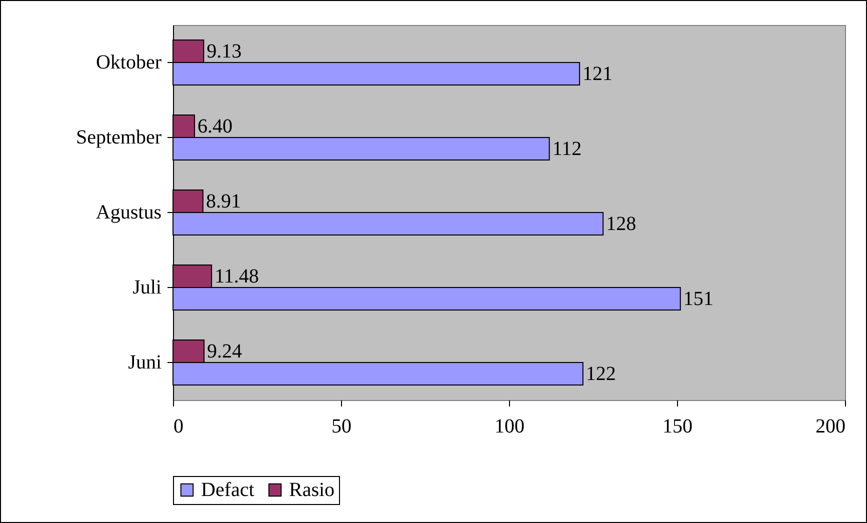 This screenshot has height=523, width=867. I want to click on x-tick-label: 200, so click(831, 427).